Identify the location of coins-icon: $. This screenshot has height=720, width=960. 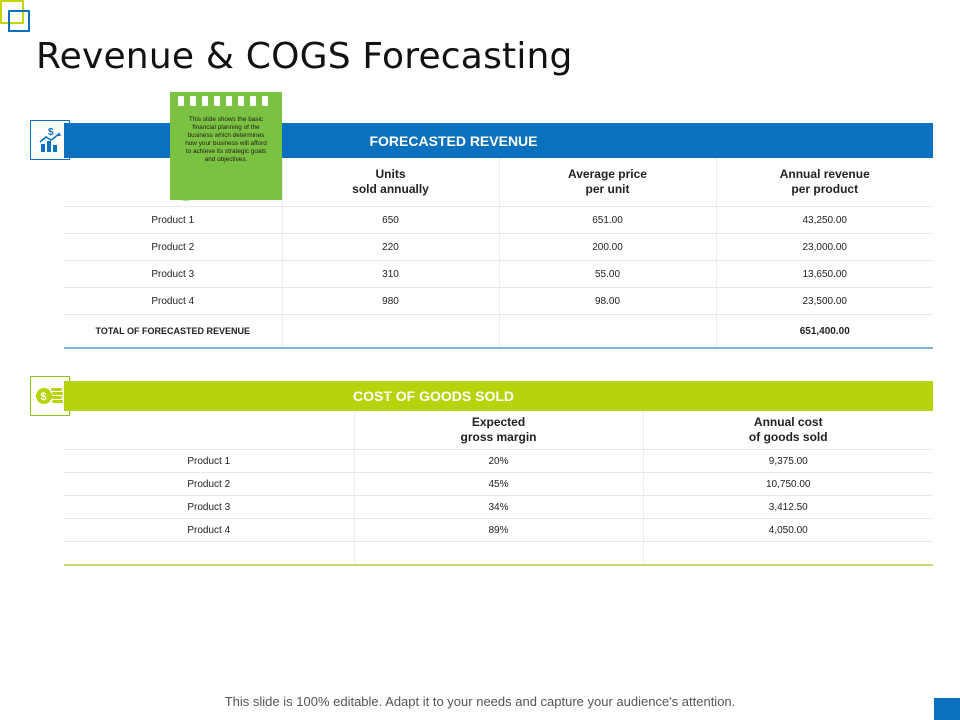
(49, 396).